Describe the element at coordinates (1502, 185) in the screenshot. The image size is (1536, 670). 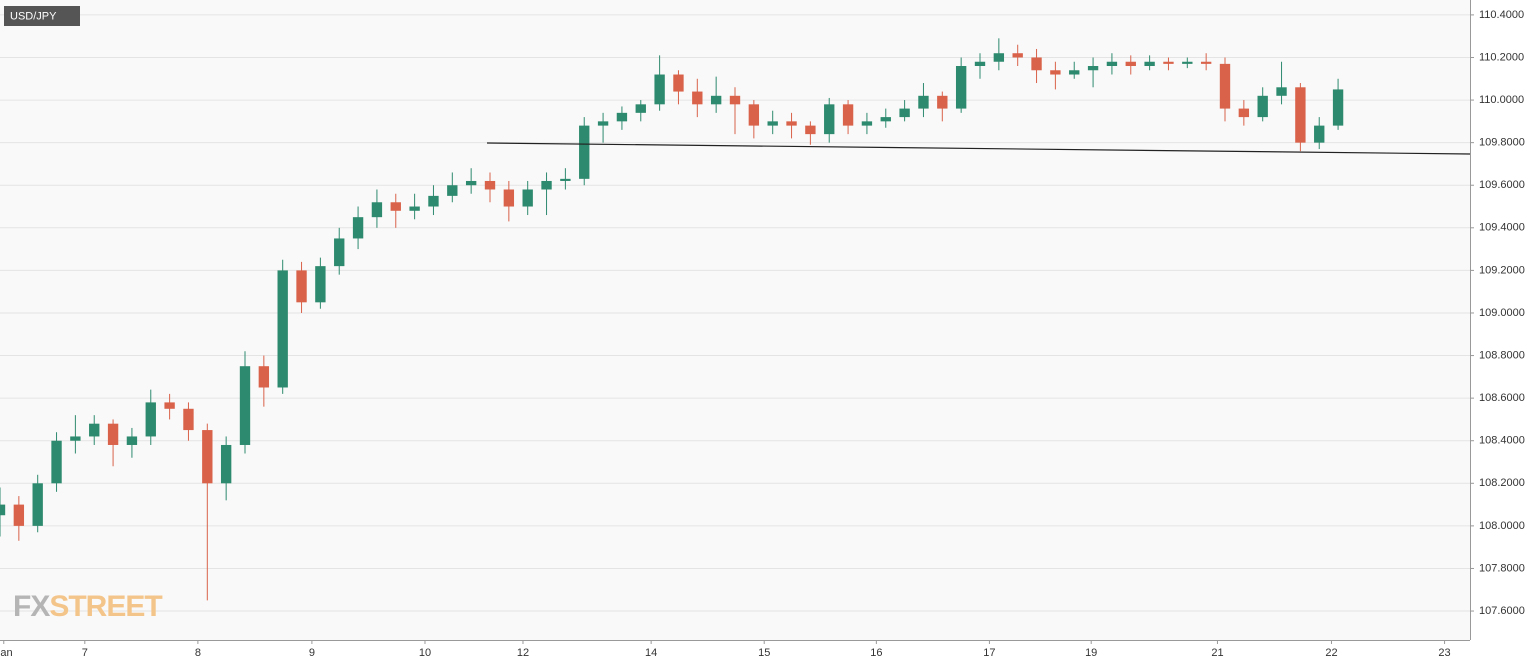
I see `y-tick-label: 109.6000` at that location.